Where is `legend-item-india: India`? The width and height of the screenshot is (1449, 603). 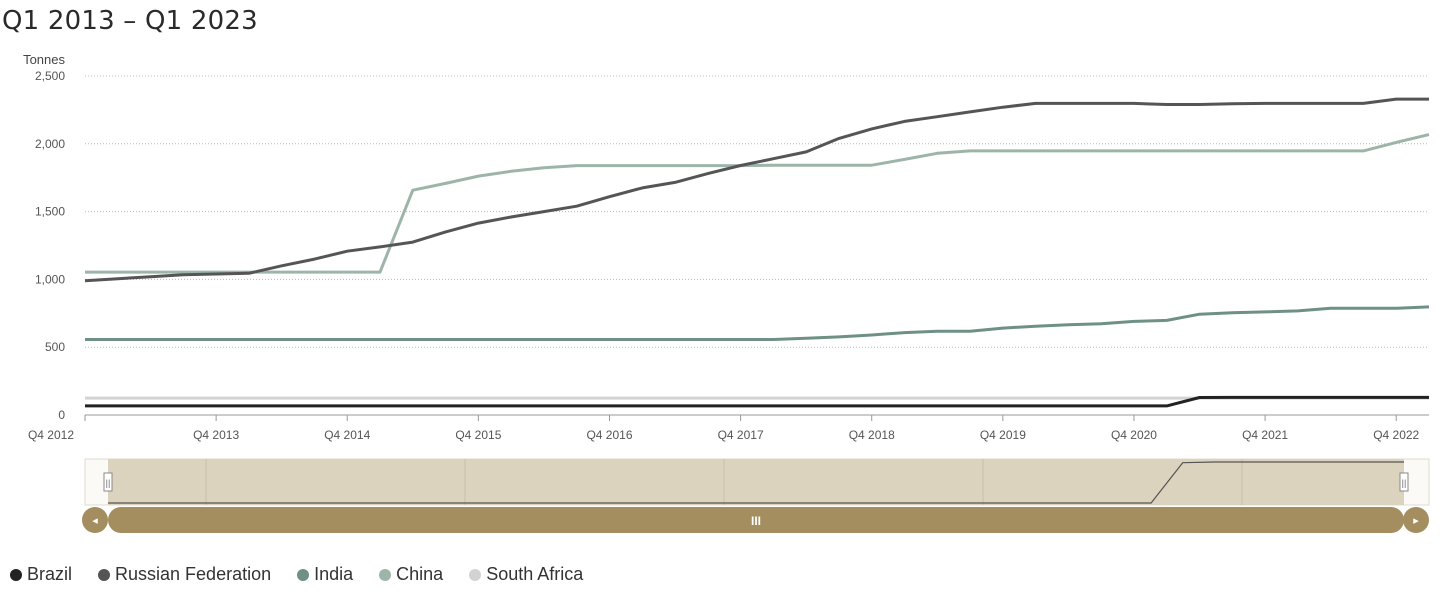
legend-item-india: India is located at coordinates (325, 574).